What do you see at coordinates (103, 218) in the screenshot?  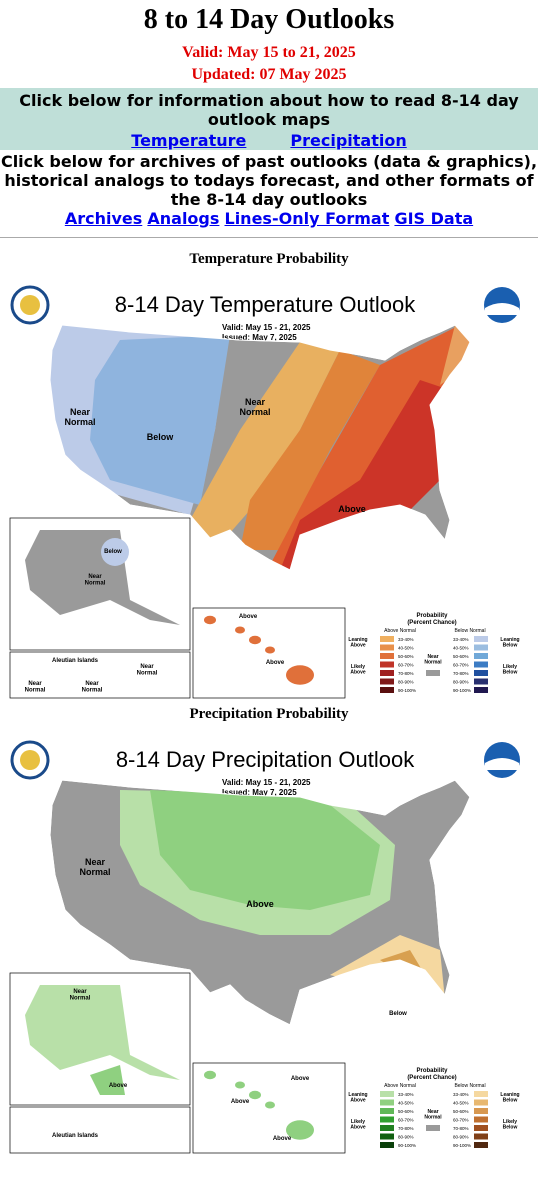 I see `link: Archives` at bounding box center [103, 218].